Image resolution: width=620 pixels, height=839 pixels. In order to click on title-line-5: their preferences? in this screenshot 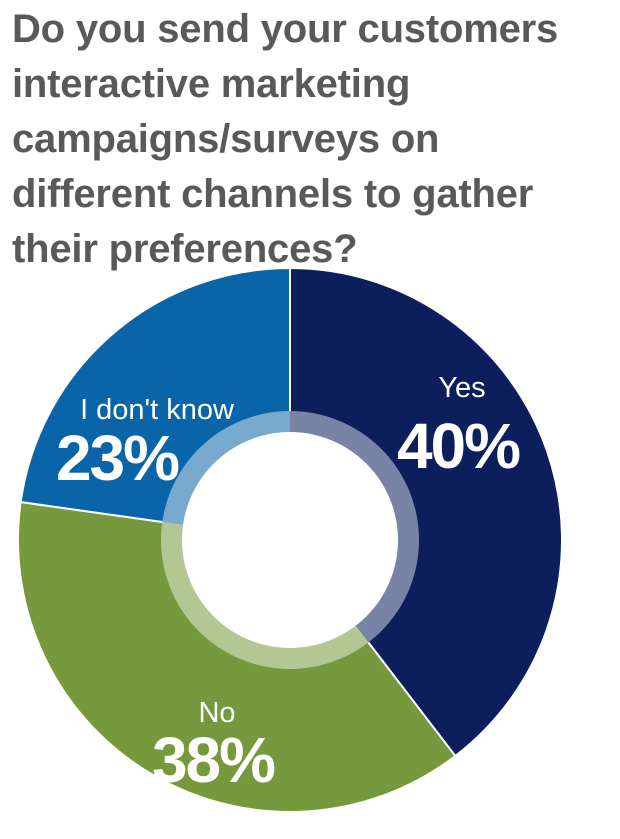, I will do `click(185, 249)`.